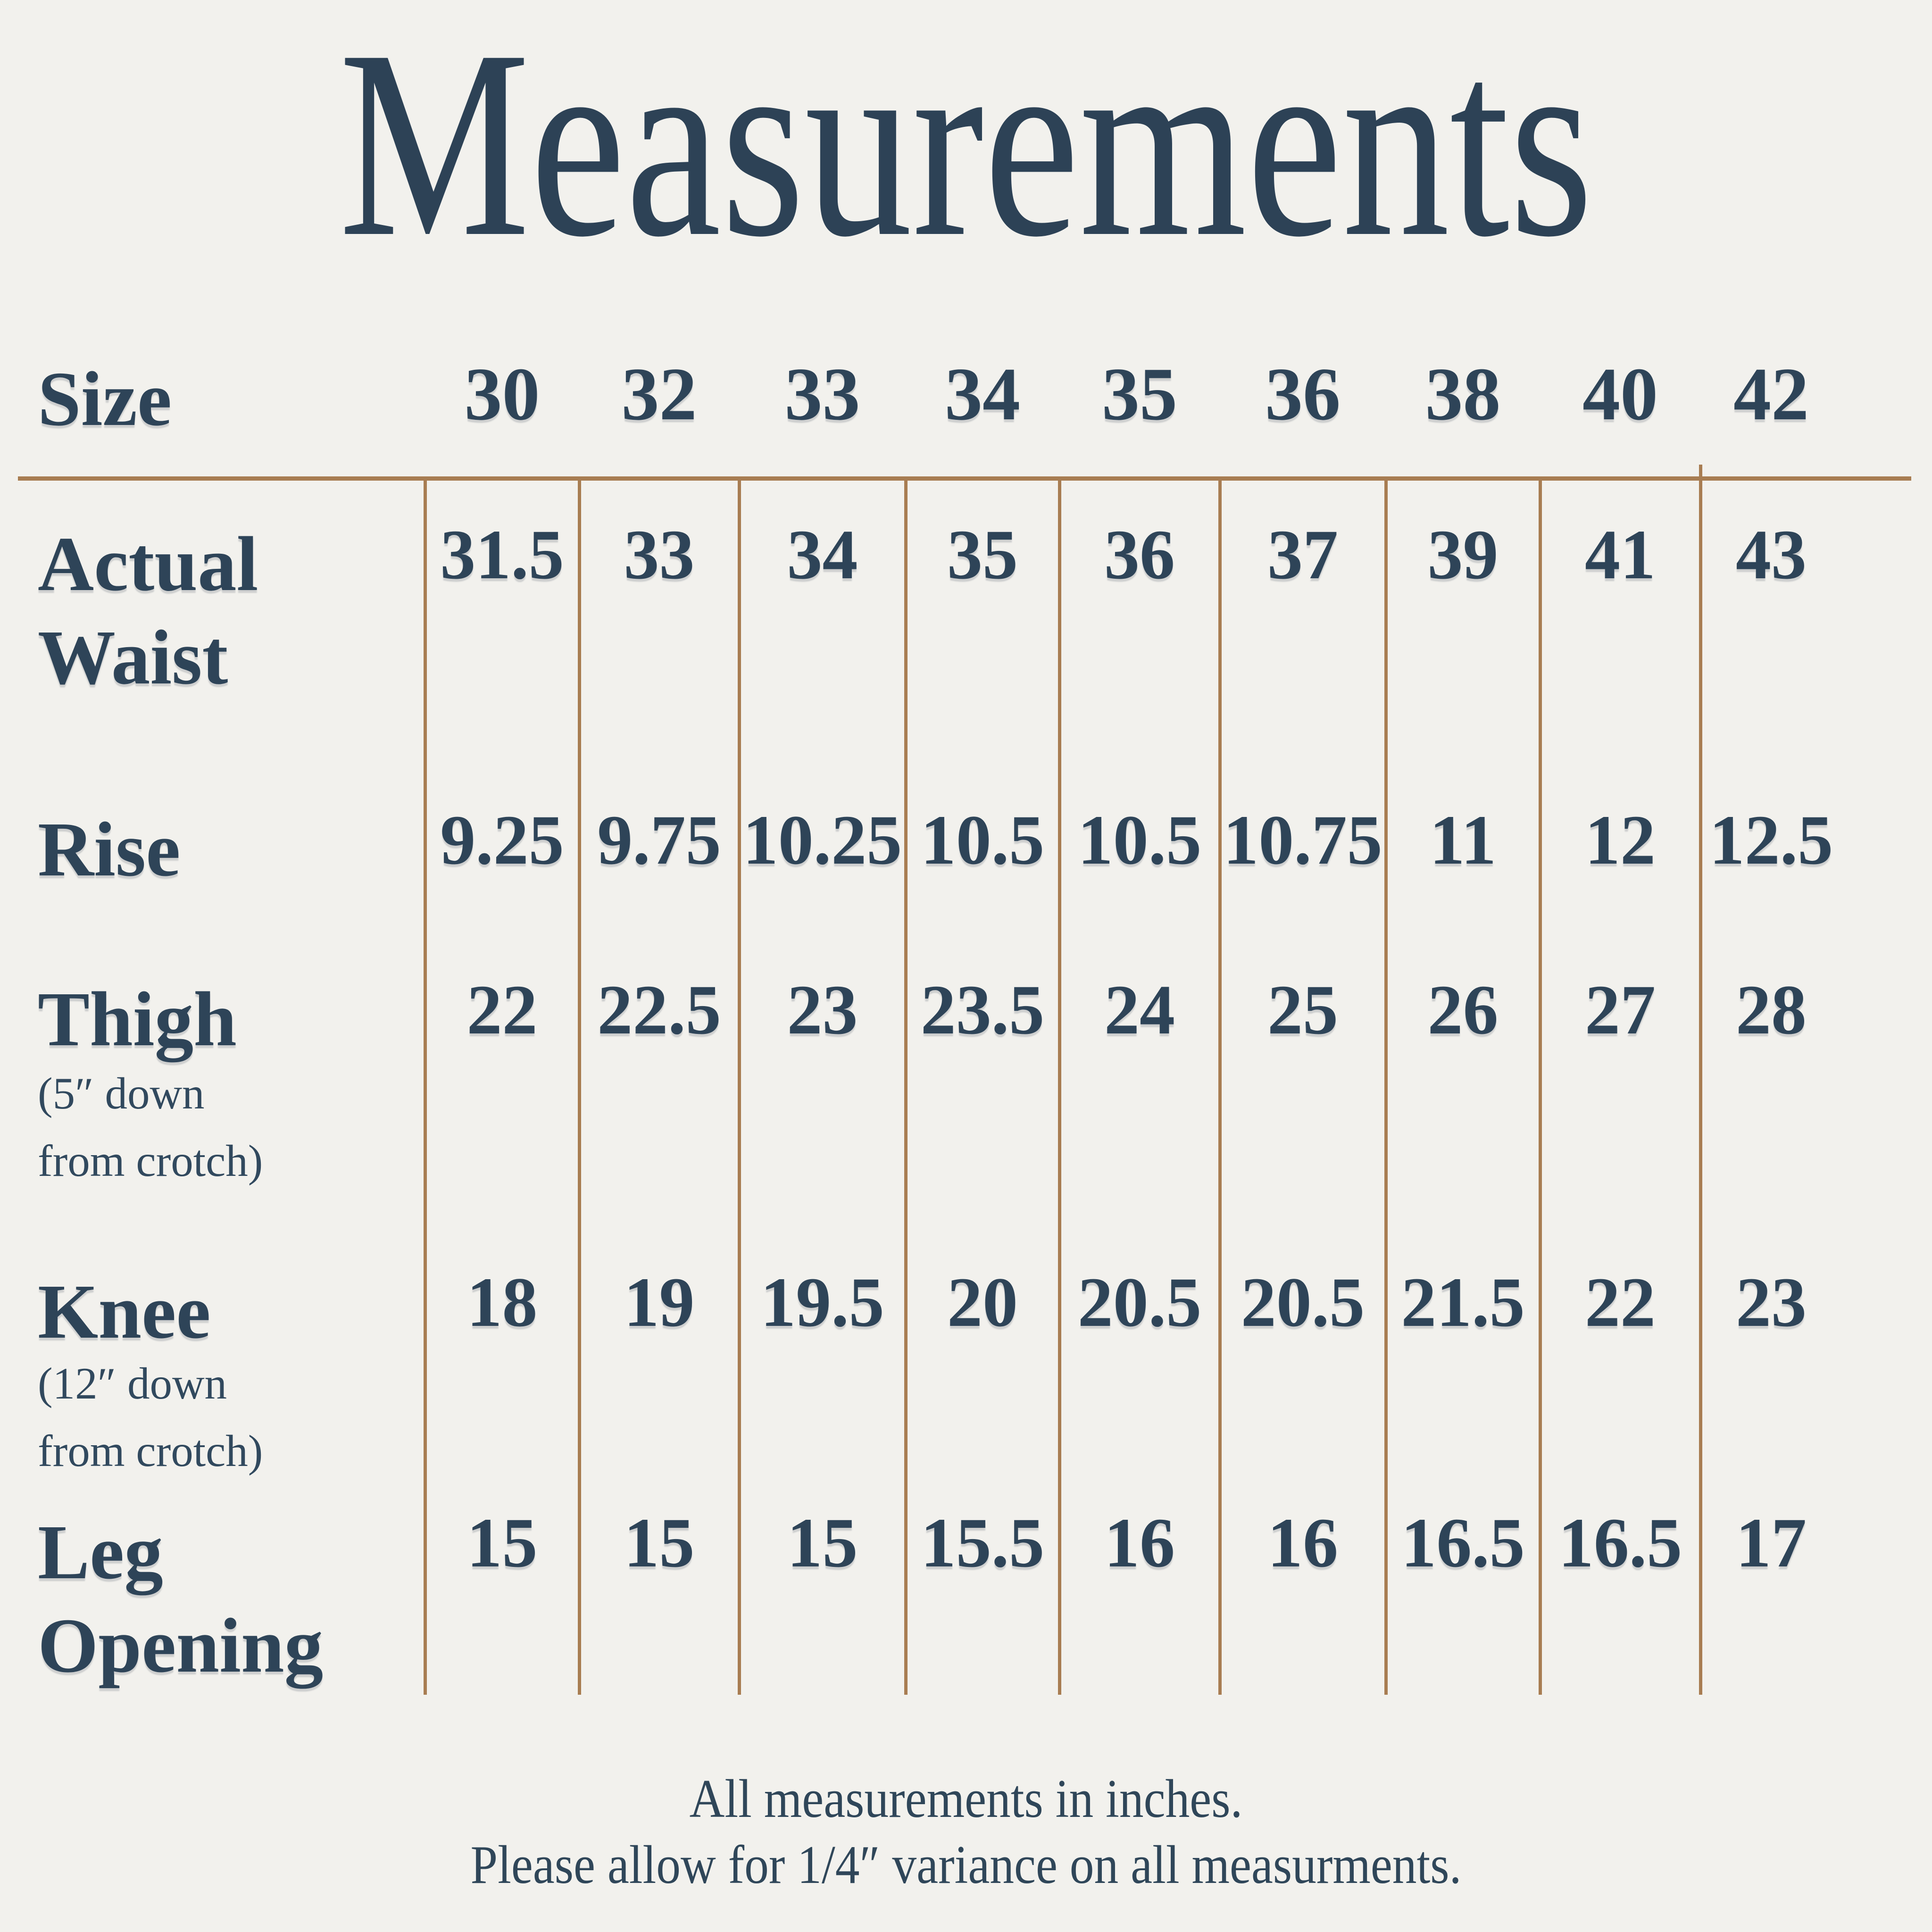 The image size is (1932, 1932). Describe the element at coordinates (150, 1127) in the screenshot. I see `row-sublabel-thigh: (5″ down from crotch)` at that location.